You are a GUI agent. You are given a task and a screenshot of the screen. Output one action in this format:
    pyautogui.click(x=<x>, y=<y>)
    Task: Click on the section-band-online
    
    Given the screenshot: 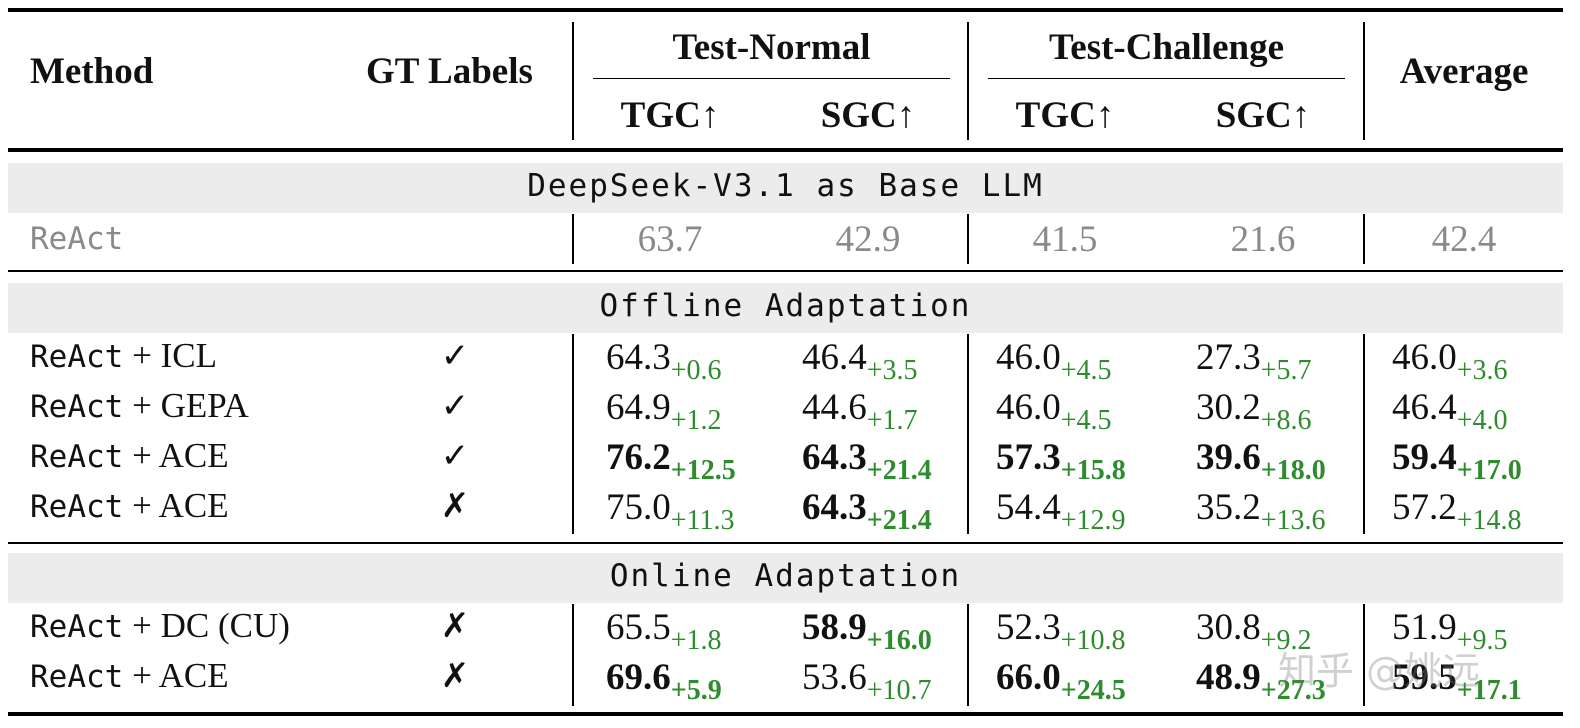 What is the action you would take?
    pyautogui.click(x=785, y=578)
    